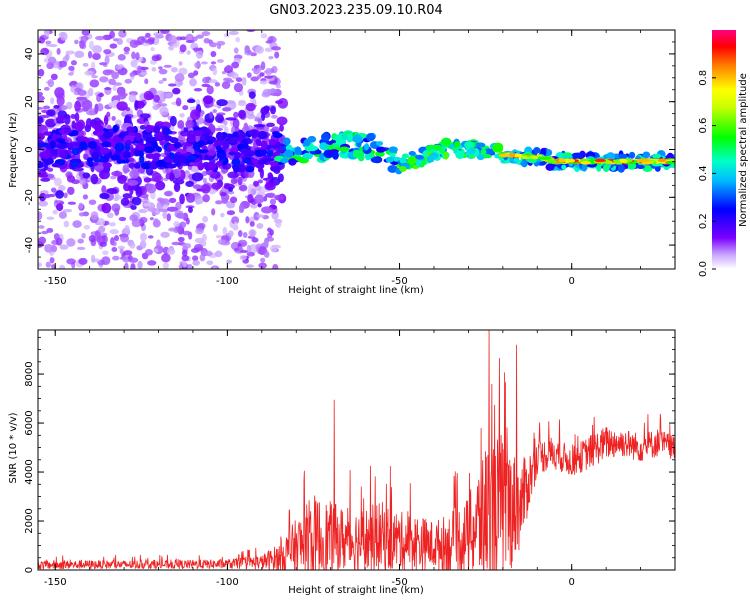 The height and width of the screenshot is (600, 750). What do you see at coordinates (29, 149) in the screenshot?
I see `y-tick-label: 0` at bounding box center [29, 149].